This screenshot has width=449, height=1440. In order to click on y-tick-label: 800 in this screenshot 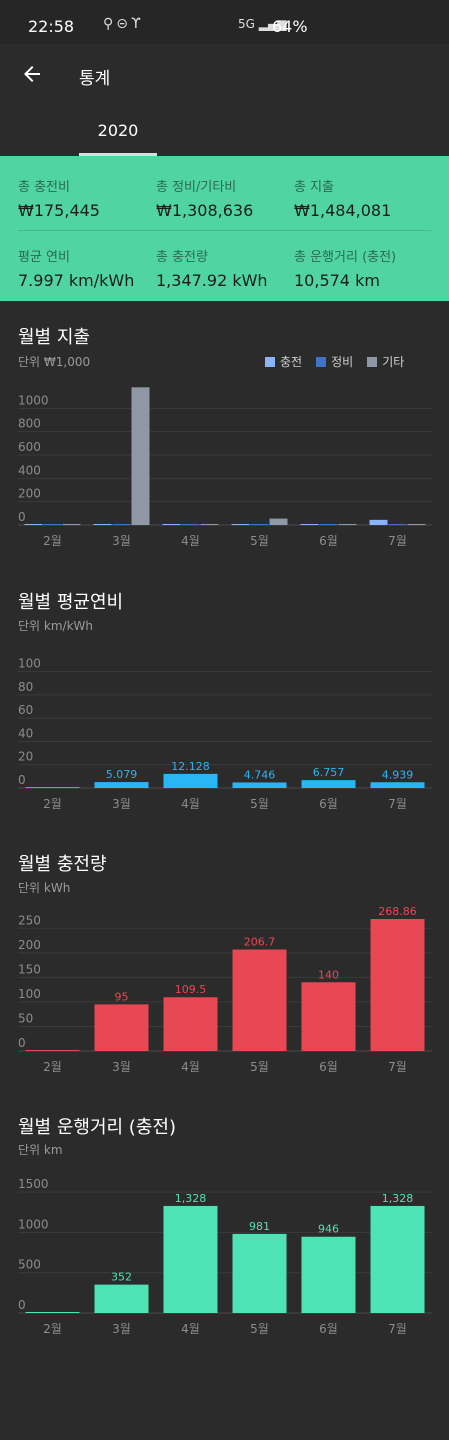, I will do `click(29, 424)`.